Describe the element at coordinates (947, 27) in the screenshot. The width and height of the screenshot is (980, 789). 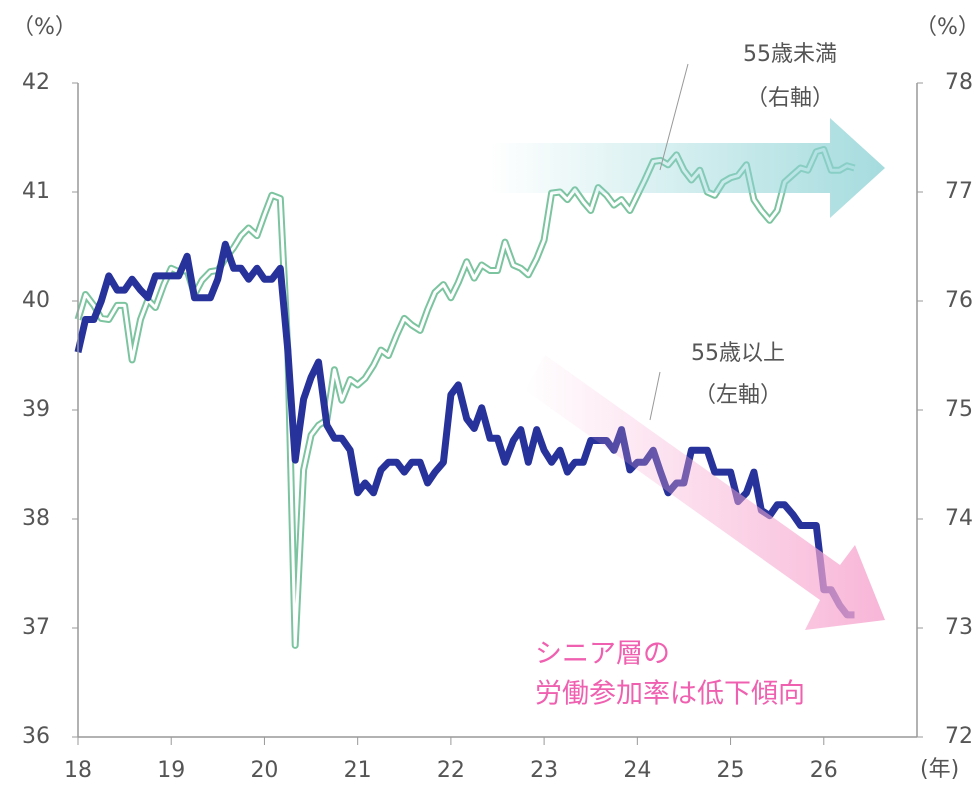
I see `y2-unit: （%）` at that location.